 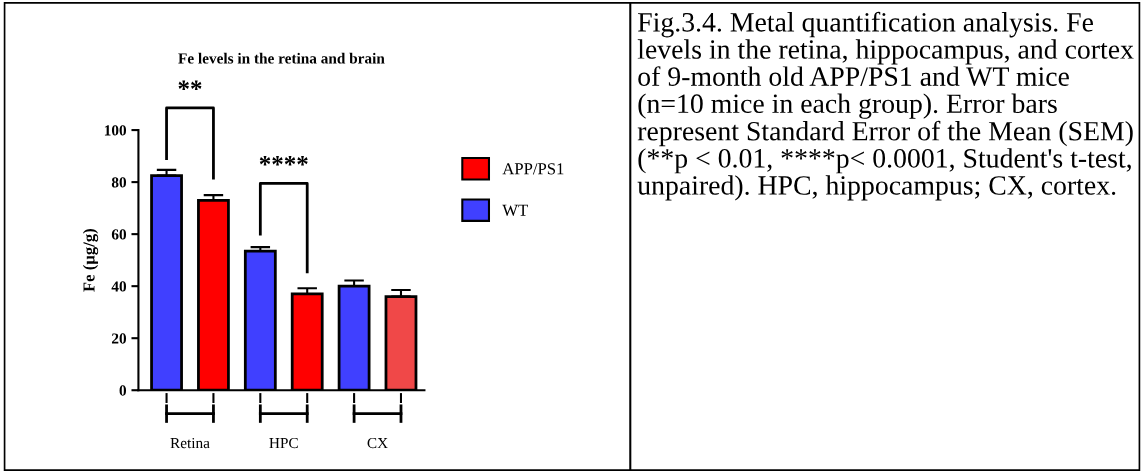 I want to click on y-tick-label: 60, so click(x=119, y=234).